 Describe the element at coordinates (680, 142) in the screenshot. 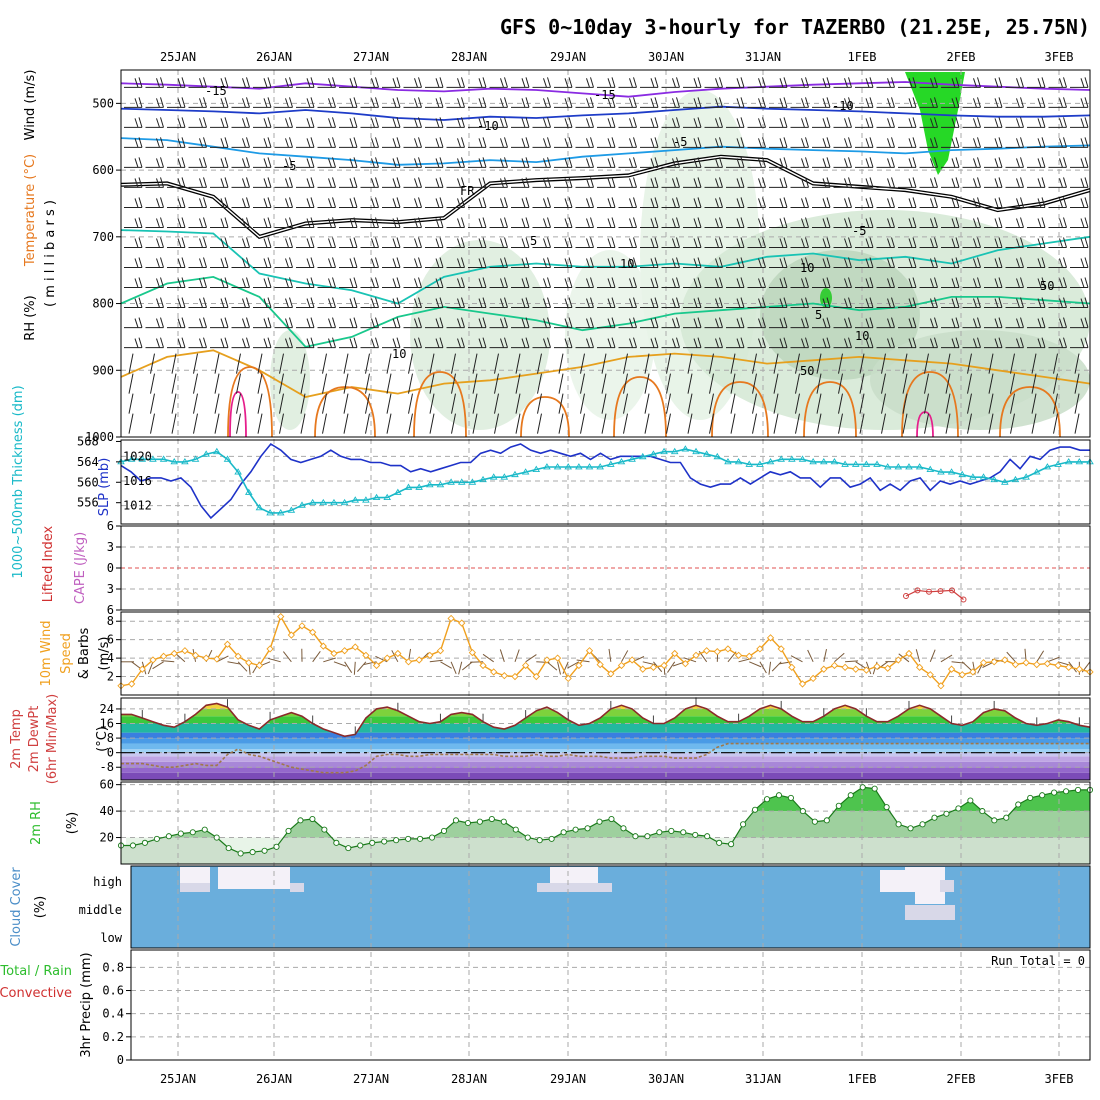

I see `contour-label: -5` at that location.